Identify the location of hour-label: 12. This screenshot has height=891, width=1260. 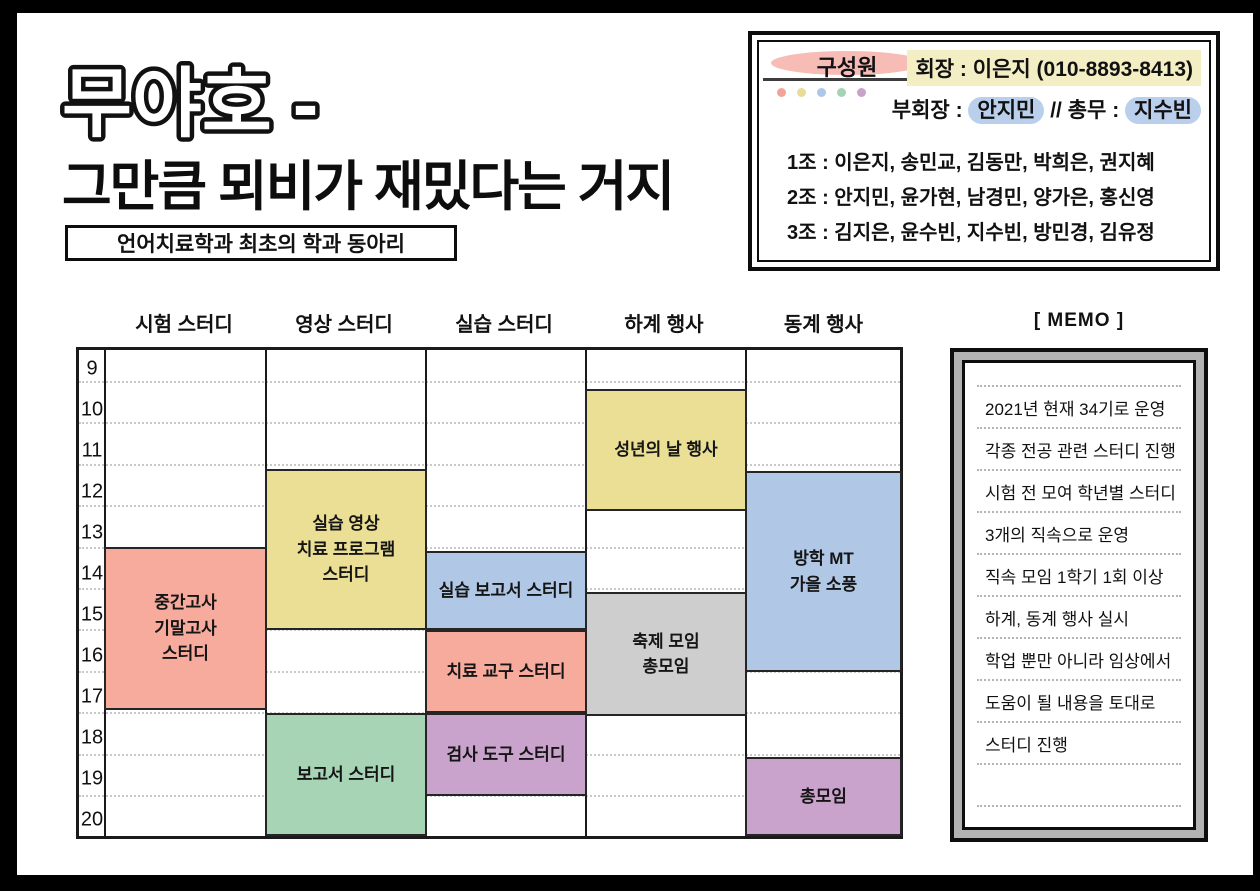
(92, 491).